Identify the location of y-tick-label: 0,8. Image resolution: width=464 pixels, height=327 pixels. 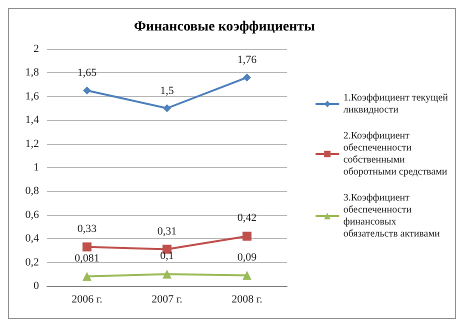
(32, 191).